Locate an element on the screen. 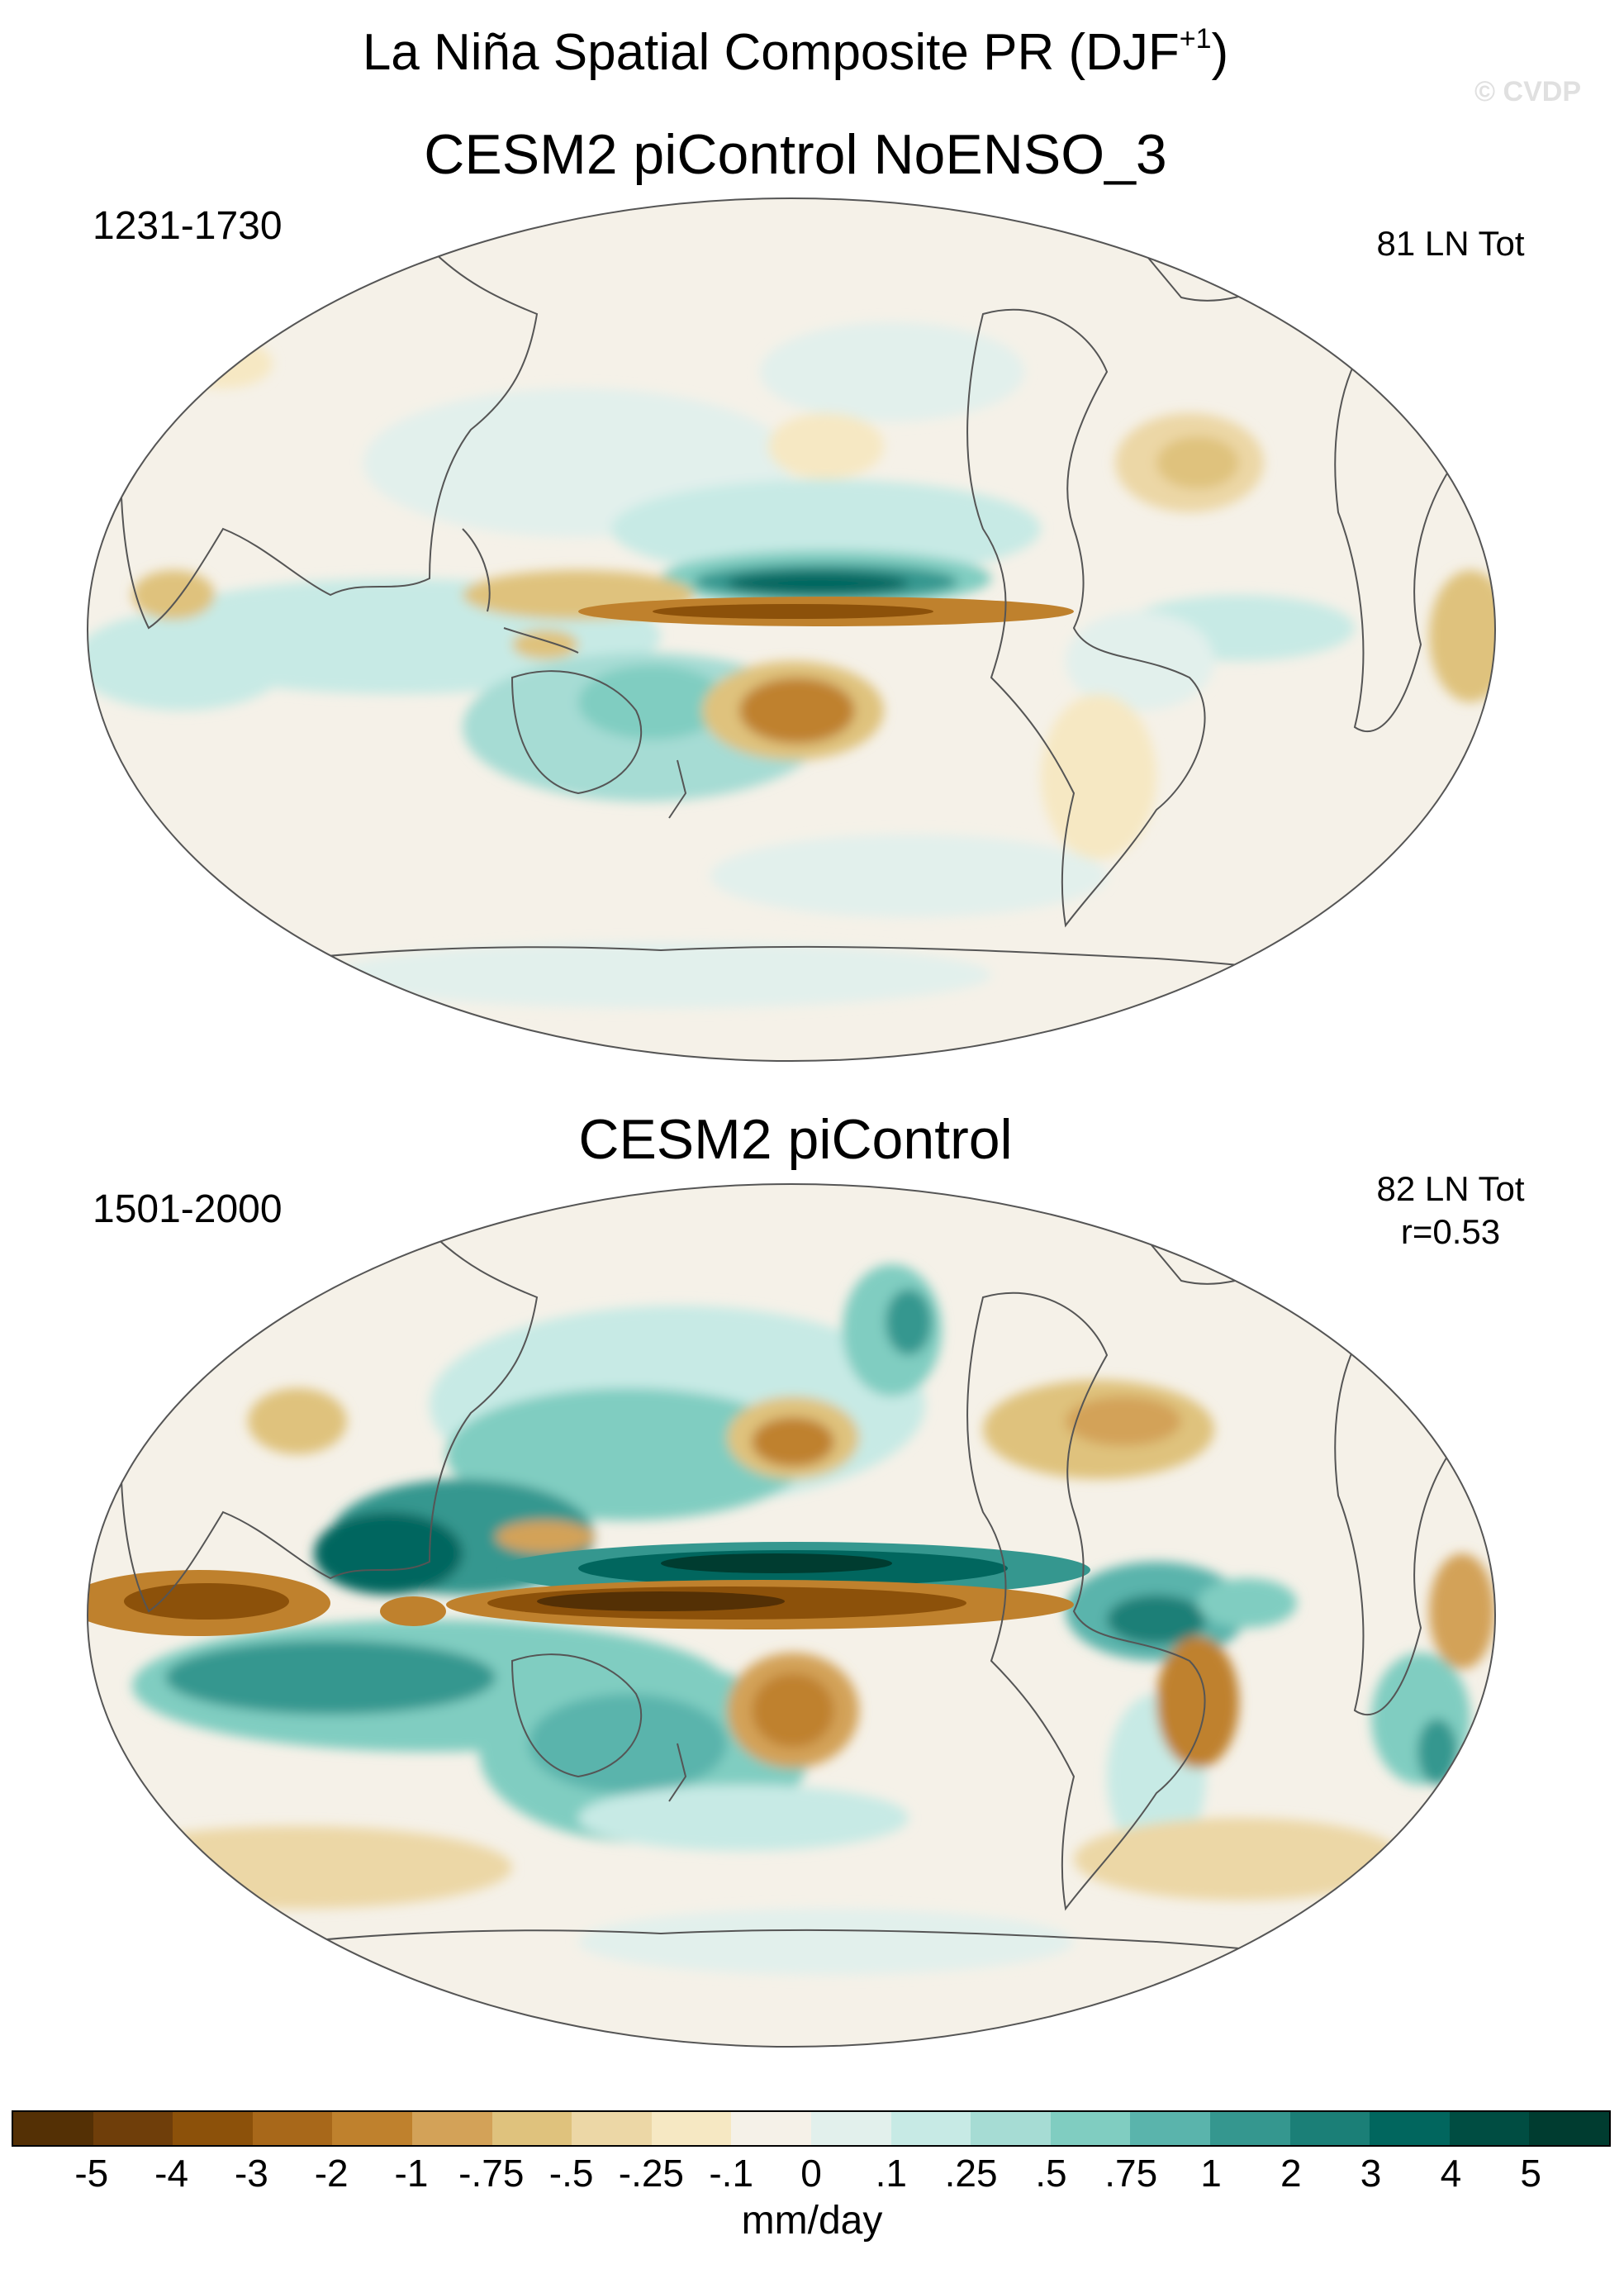  colorbar-units: mm/day is located at coordinates (812, 2221).